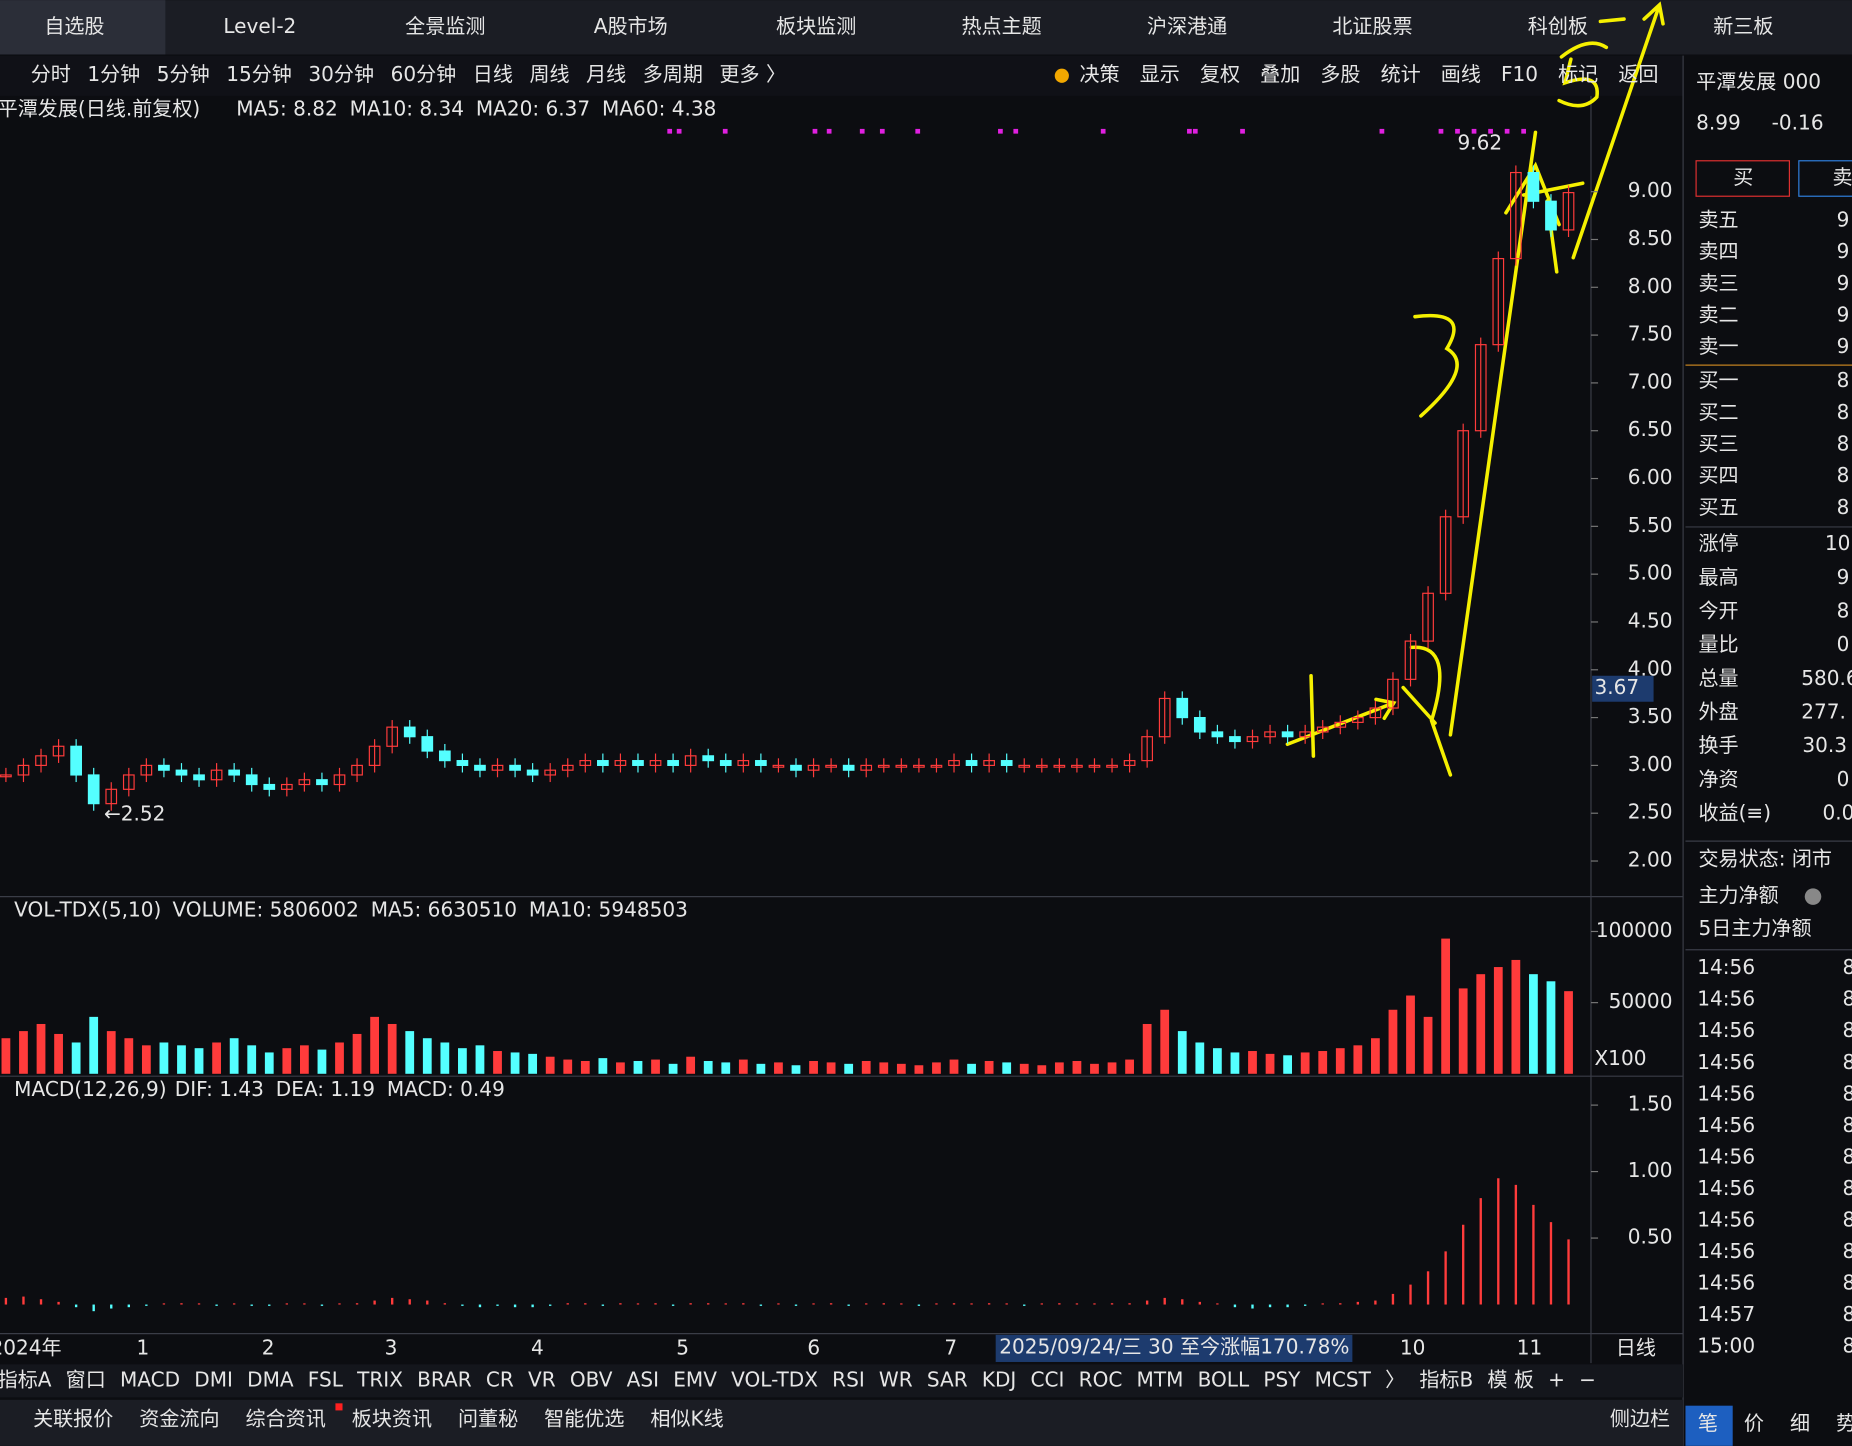  I want to click on indicator-tab: OBV, so click(591, 1379).